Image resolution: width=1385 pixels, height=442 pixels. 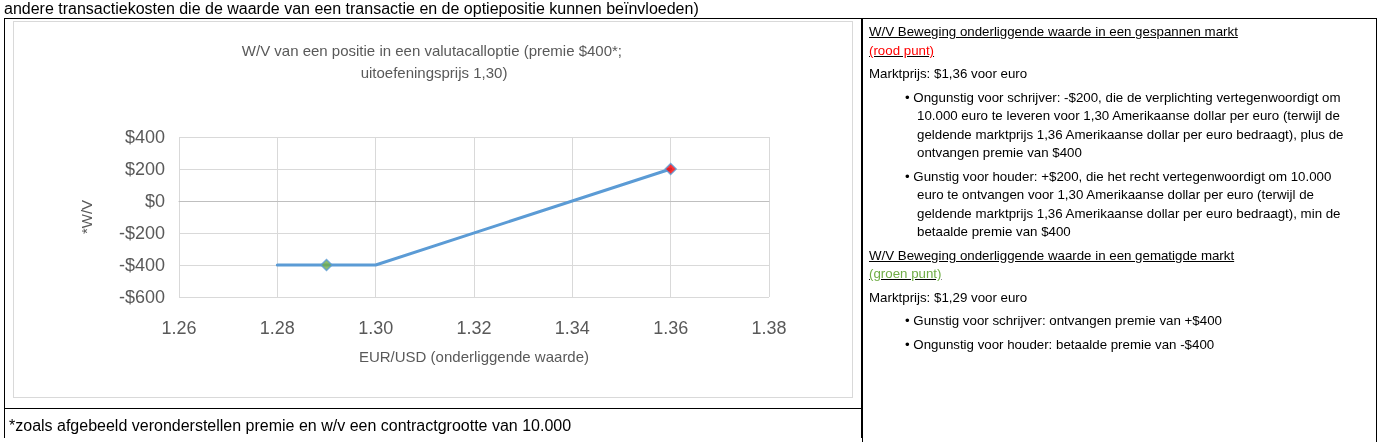 What do you see at coordinates (434, 61) in the screenshot?
I see `chart-title: W/V van een positie in een valutacalloptie (premie $400*; uitoefeningsprijs 1,30)` at bounding box center [434, 61].